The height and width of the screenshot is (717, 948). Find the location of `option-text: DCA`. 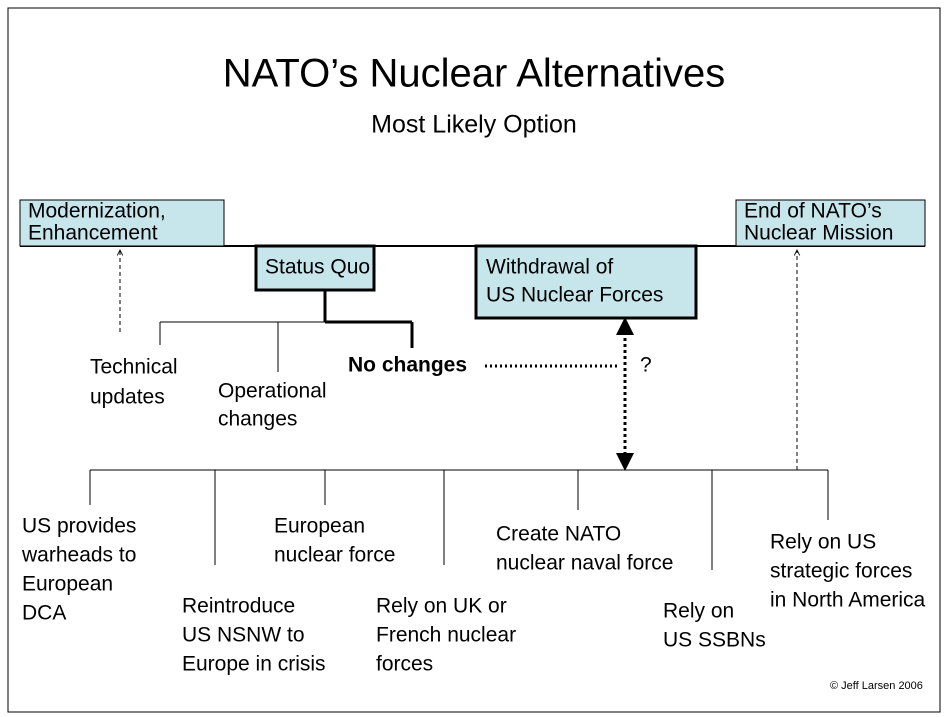

option-text: DCA is located at coordinates (44, 613).